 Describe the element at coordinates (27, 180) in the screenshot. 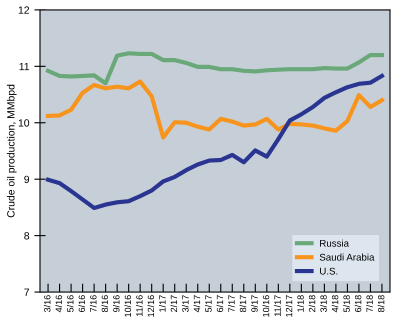

I see `y-tick-label: 9` at that location.